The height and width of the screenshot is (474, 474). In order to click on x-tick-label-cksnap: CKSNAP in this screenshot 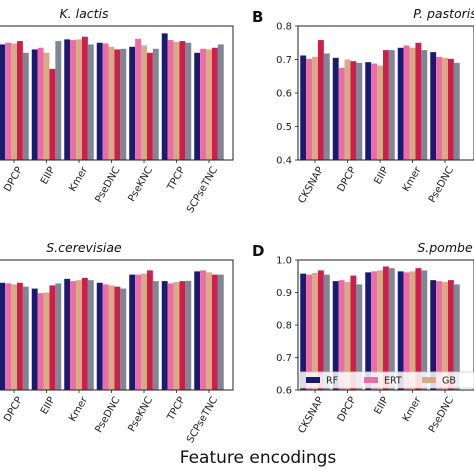, I will do `click(311, 415)`.